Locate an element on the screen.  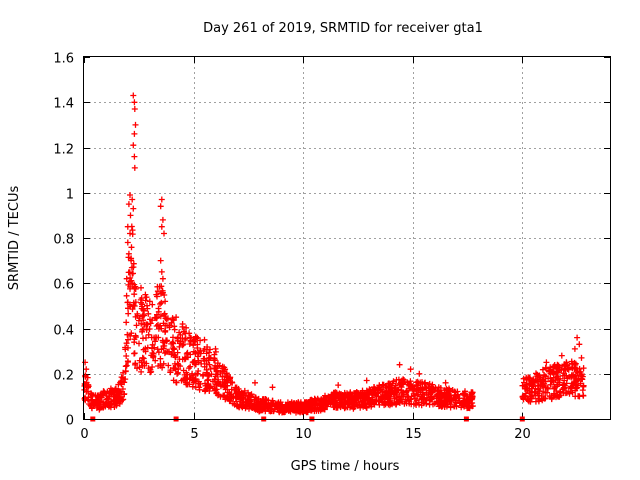
y-tick-label: 0.6 is located at coordinates (63, 285).